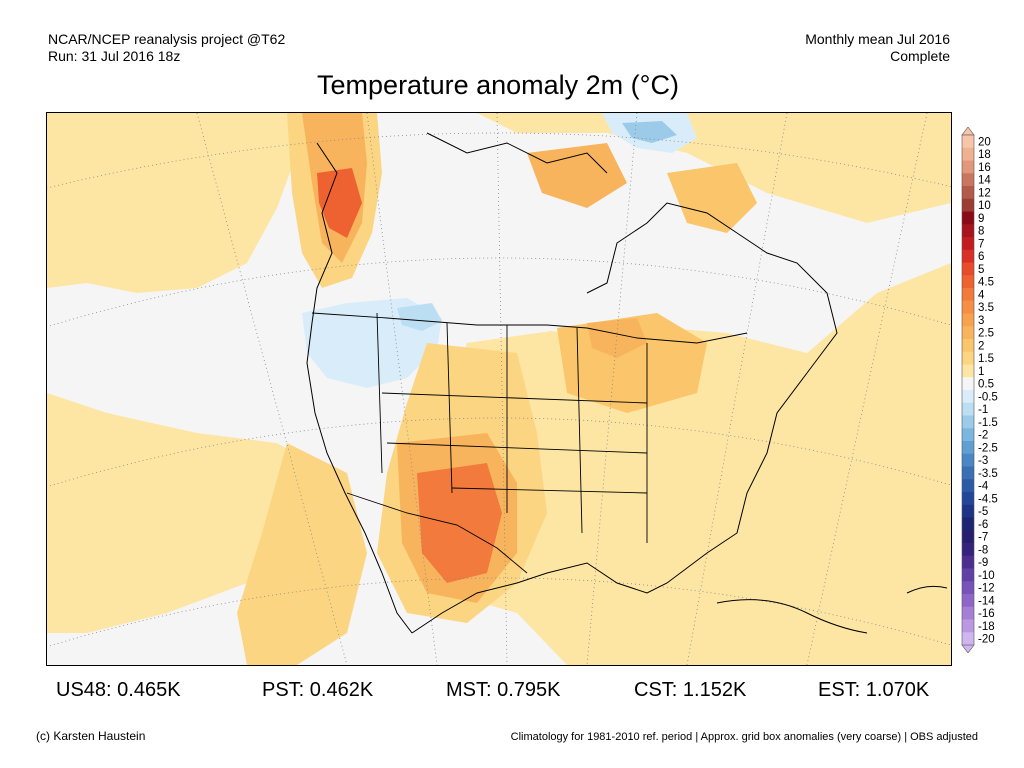 This screenshot has width=1024, height=768. I want to click on colorbar-tick-label: 5, so click(981, 270).